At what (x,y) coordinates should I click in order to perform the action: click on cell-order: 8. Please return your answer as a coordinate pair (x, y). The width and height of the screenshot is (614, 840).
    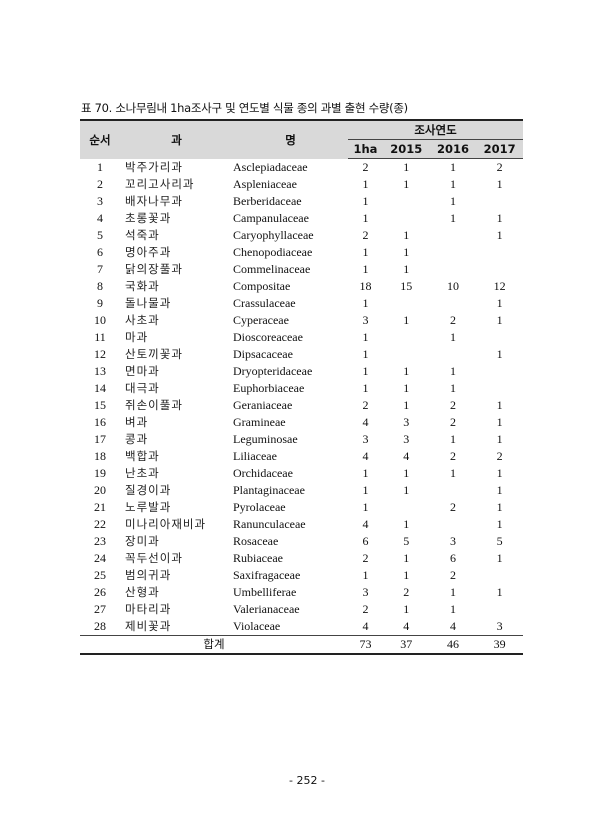
    Looking at the image, I should click on (100, 286).